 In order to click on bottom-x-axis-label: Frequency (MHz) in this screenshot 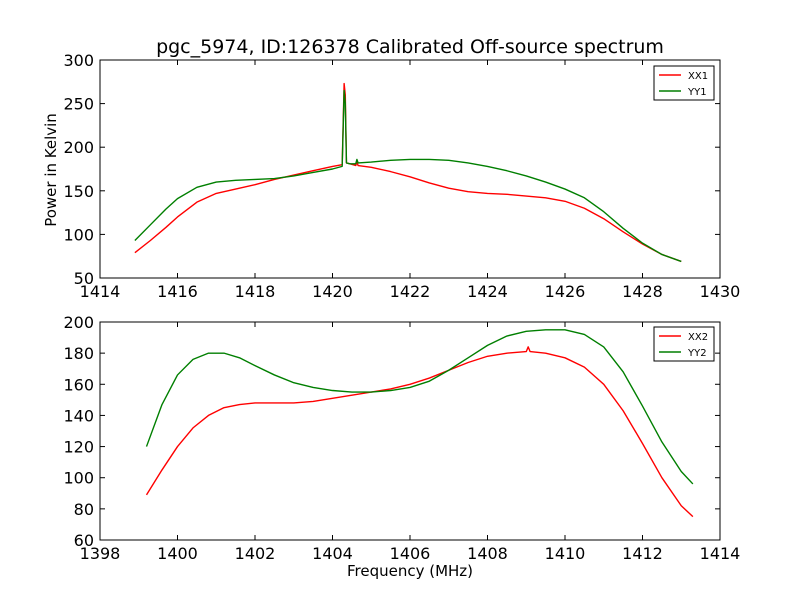, I will do `click(410, 571)`.